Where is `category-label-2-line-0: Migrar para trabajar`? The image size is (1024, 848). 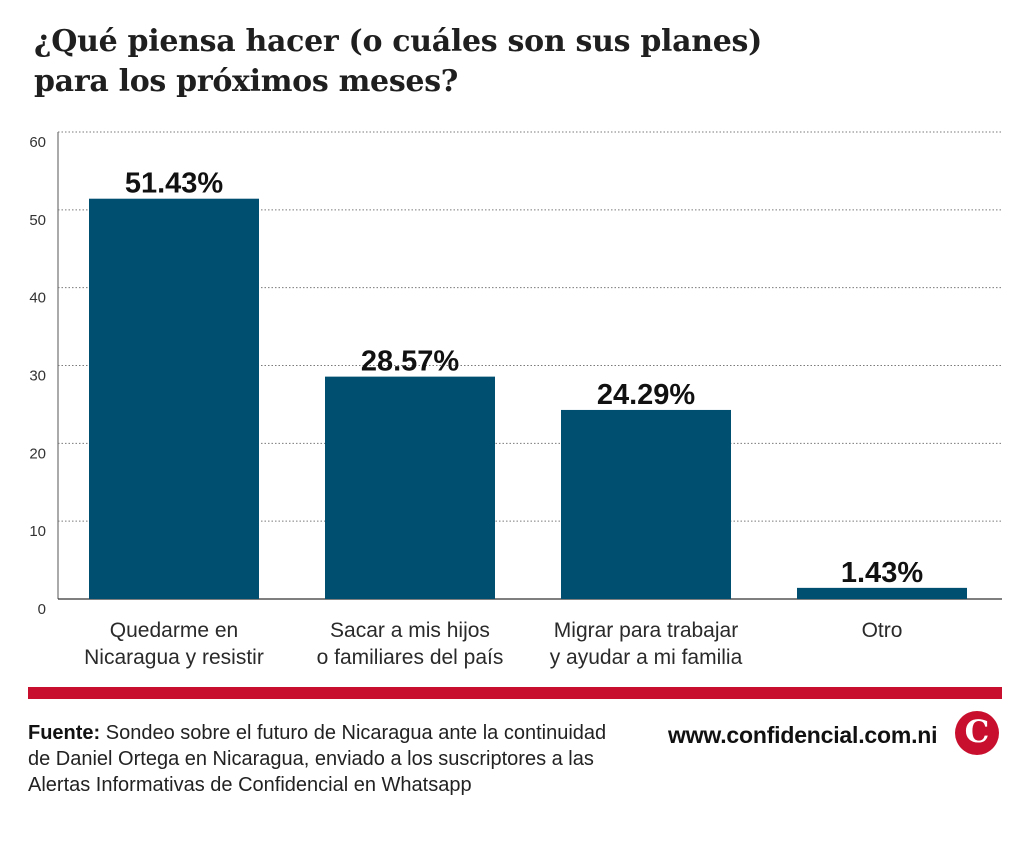 category-label-2-line-0: Migrar para trabajar is located at coordinates (646, 630).